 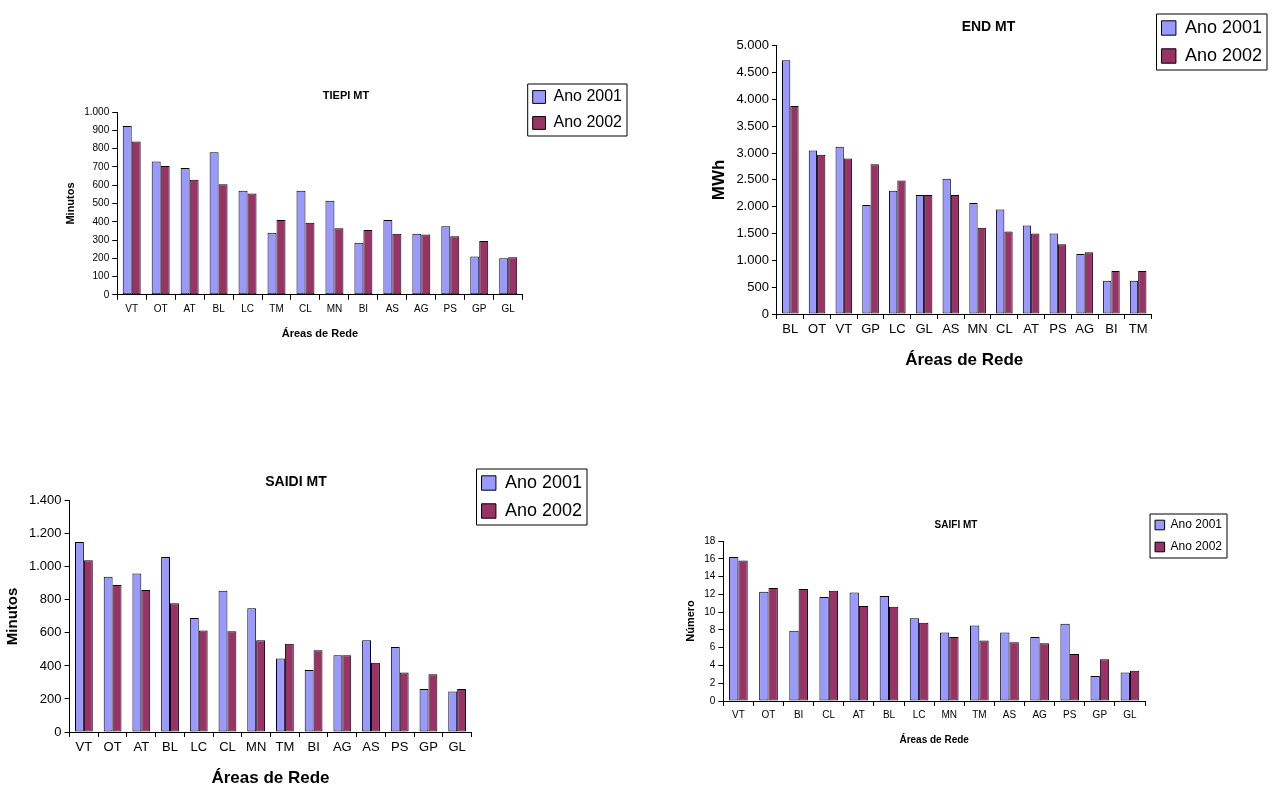 What do you see at coordinates (45, 533) in the screenshot?
I see `y-tick-label: 1.200` at bounding box center [45, 533].